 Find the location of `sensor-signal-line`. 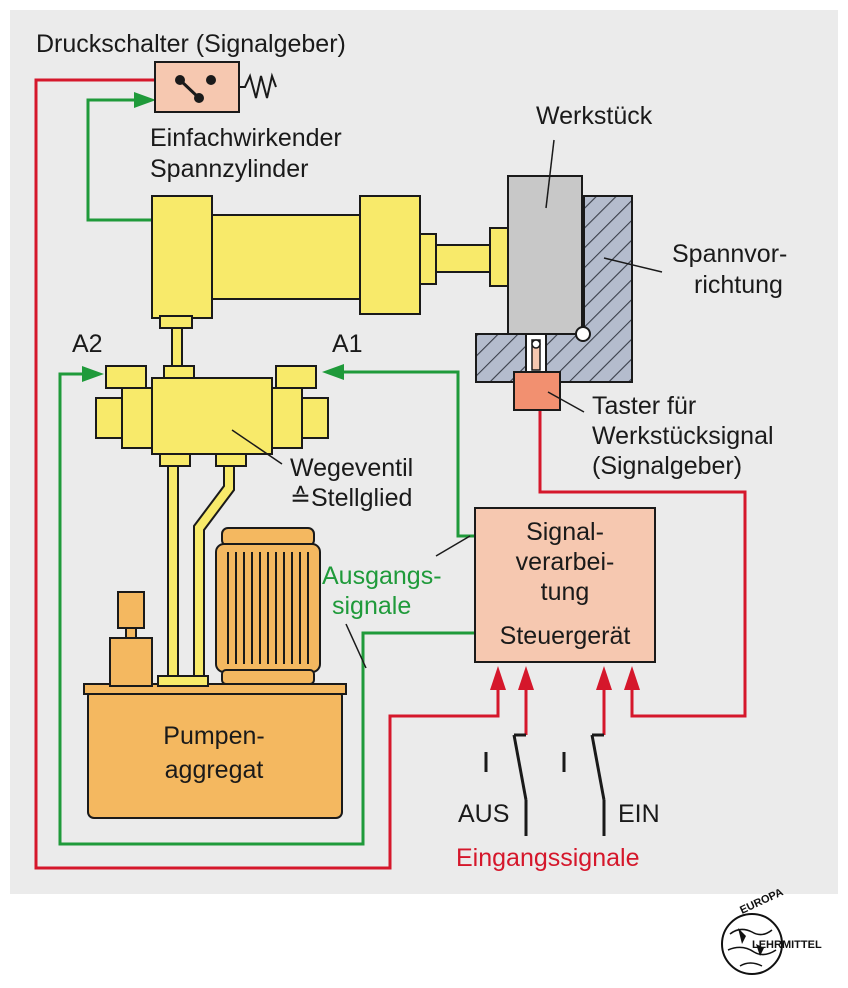

sensor-signal-line is located at coordinates (642, 564).